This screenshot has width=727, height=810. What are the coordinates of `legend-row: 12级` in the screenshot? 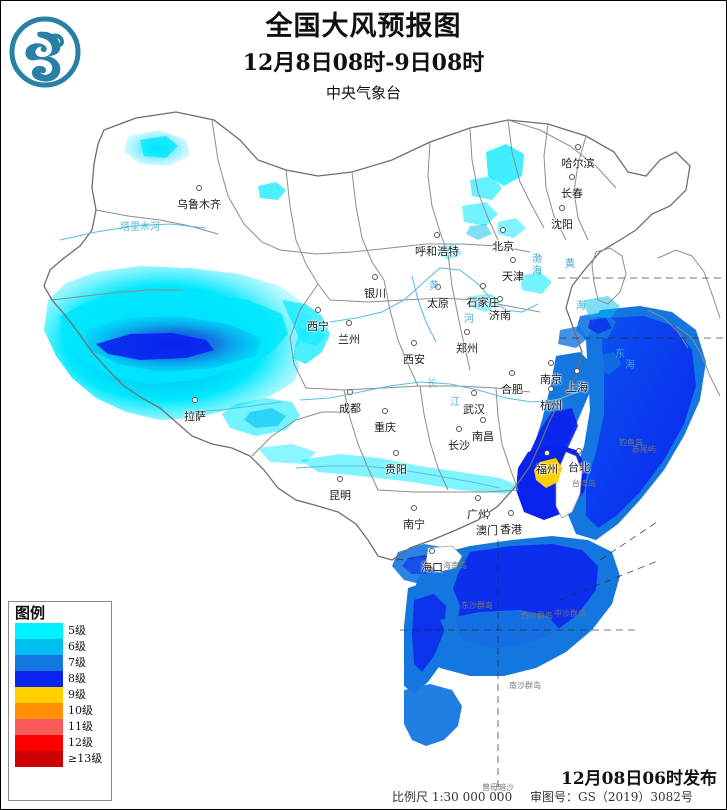 It's located at (60, 743).